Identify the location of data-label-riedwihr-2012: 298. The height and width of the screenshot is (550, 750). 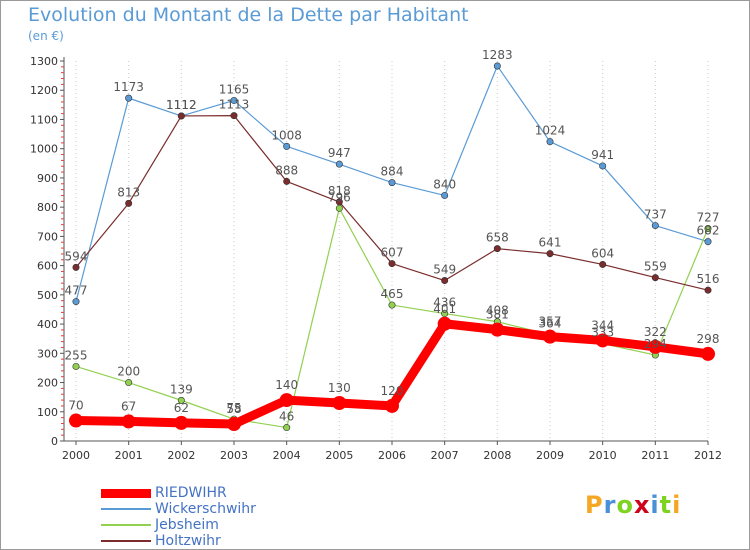
(708, 339).